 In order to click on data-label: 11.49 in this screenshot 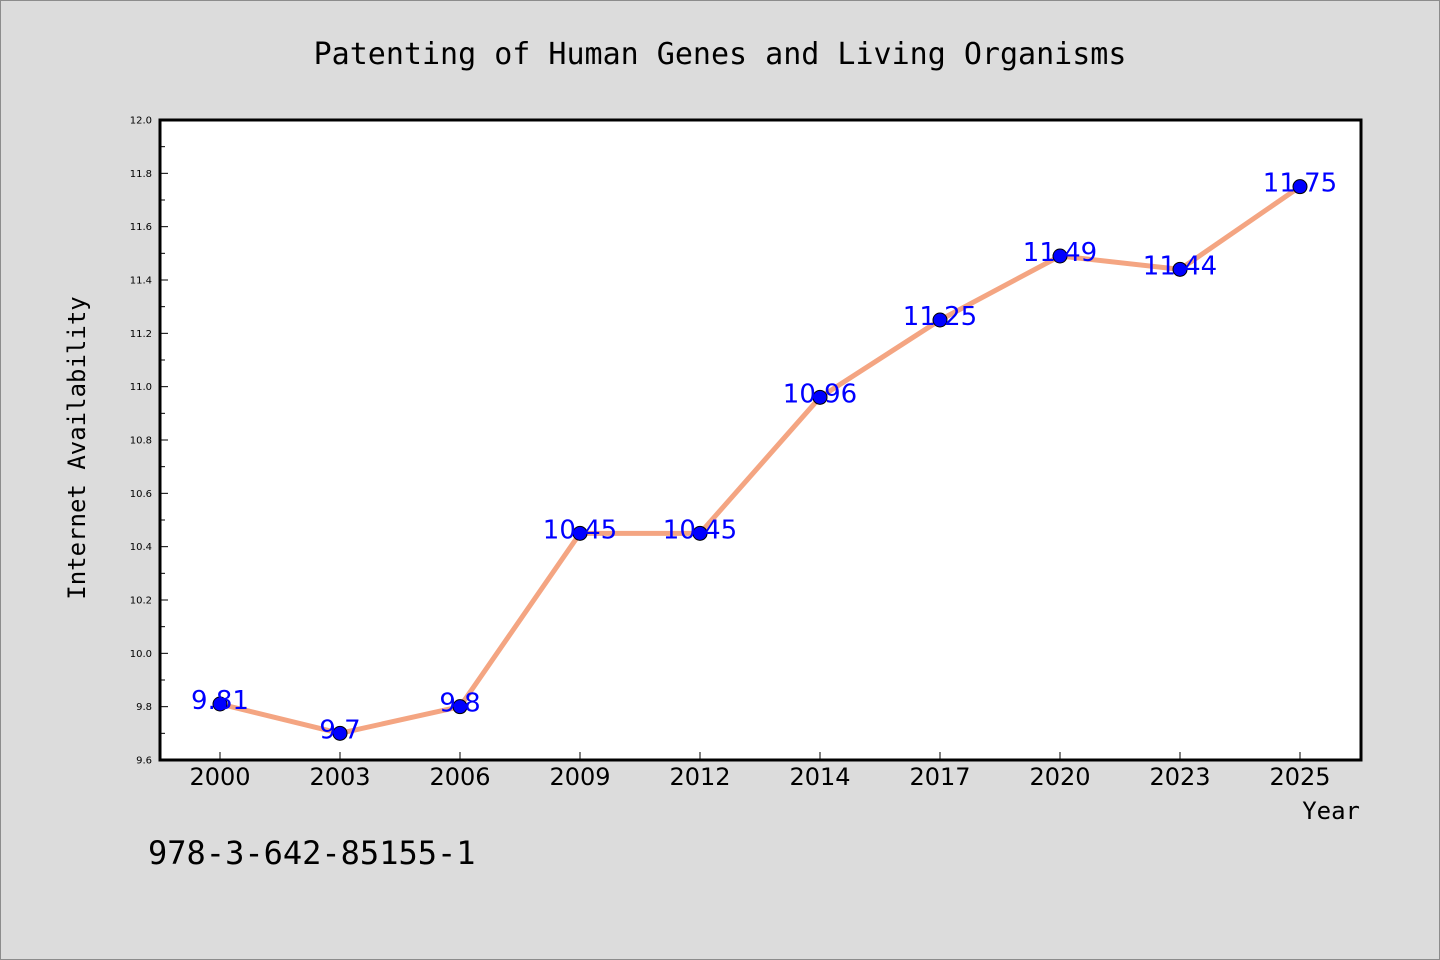, I will do `click(1060, 253)`.